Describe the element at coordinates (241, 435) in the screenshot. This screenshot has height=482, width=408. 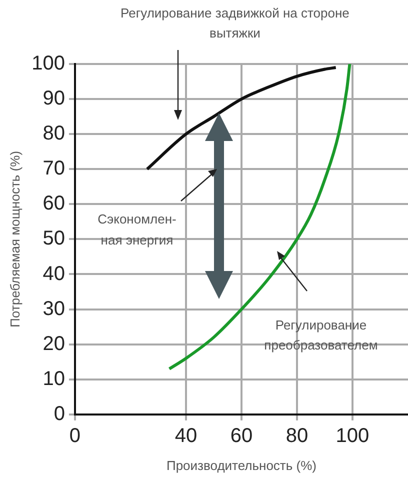
I see `x-tick-label: 60` at that location.